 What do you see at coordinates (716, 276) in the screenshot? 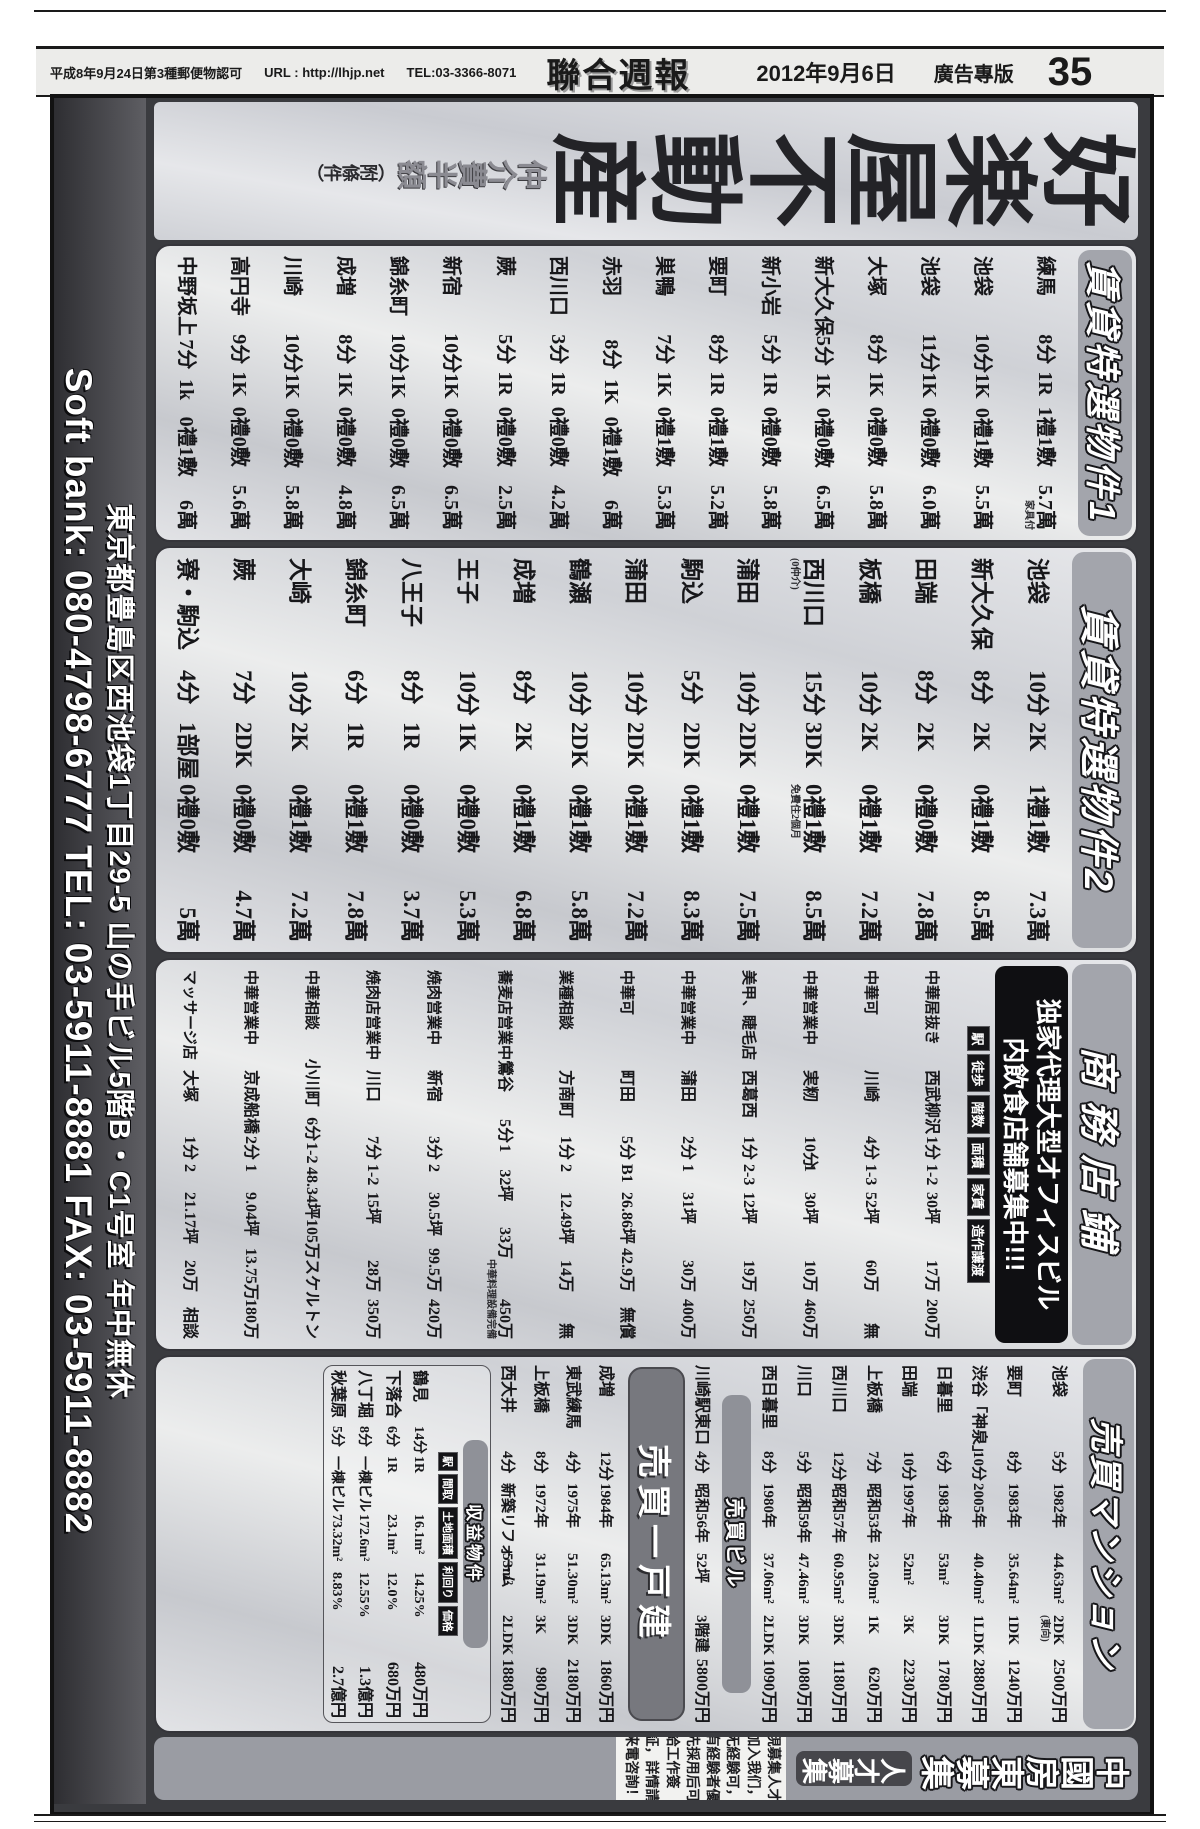
I see `station: 要町` at bounding box center [716, 276].